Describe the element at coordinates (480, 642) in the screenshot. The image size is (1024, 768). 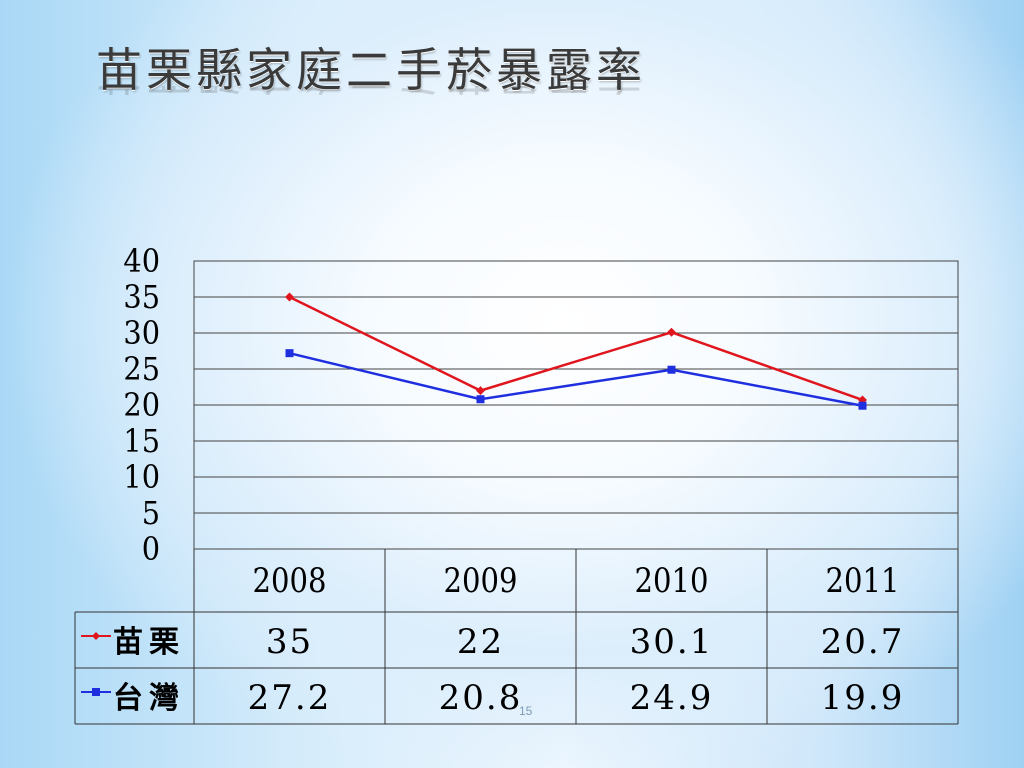
I see `data-label: 22` at that location.